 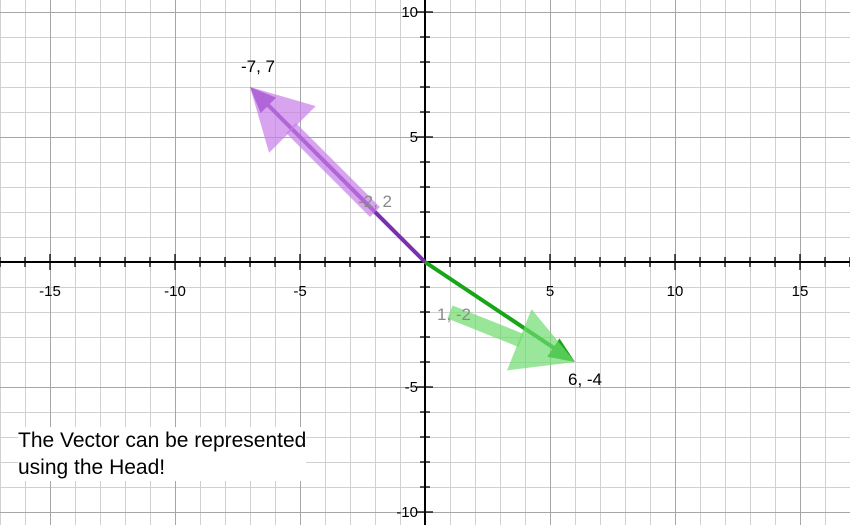 What do you see at coordinates (283, 120) in the screenshot?
I see `vector--2_2-head` at bounding box center [283, 120].